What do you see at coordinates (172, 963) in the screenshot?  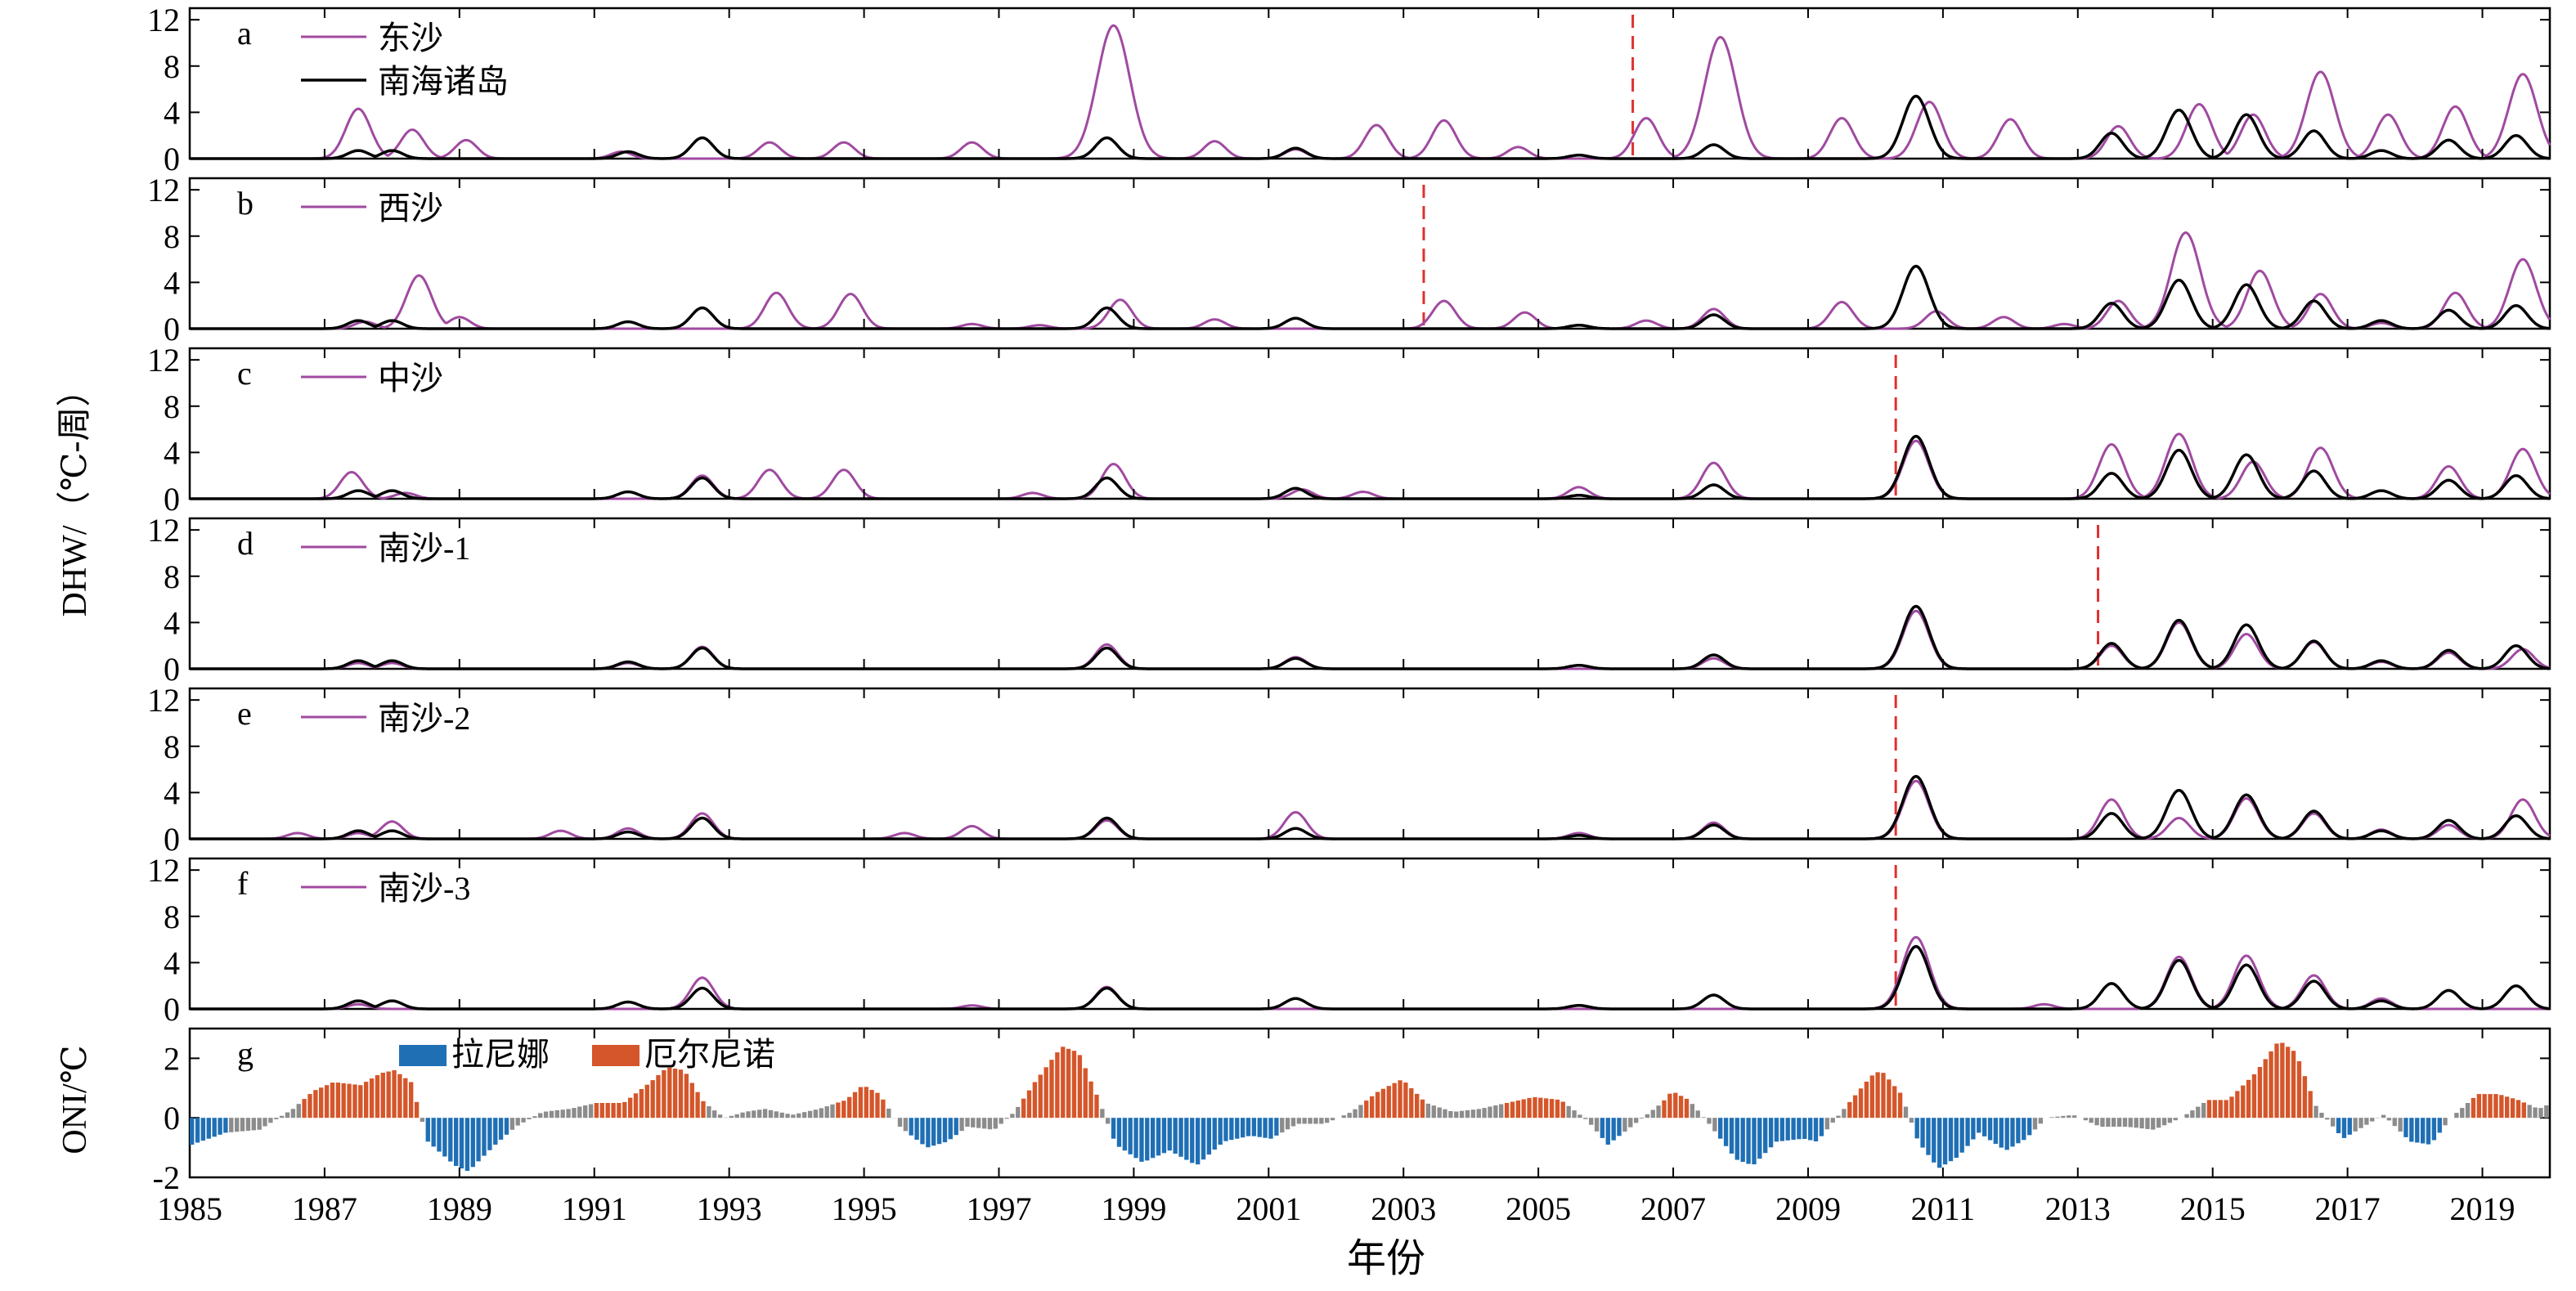 I see `y-tick-label: 4` at bounding box center [172, 963].